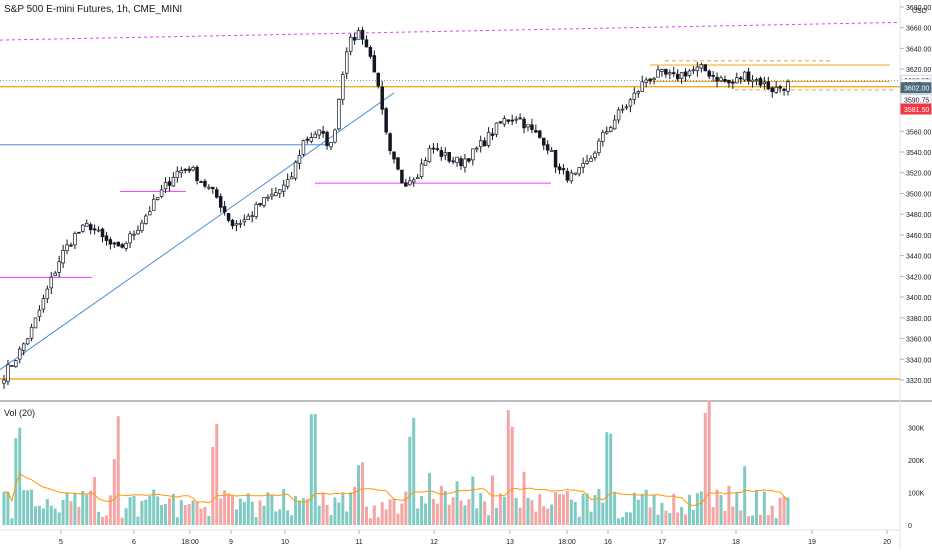 The image size is (932, 555). I want to click on price-tick-label: 3680.00, so click(918, 8).